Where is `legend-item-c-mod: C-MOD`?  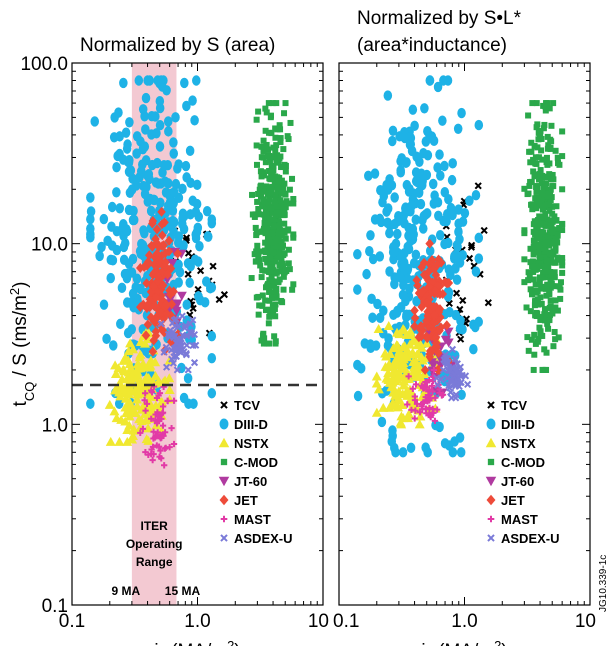
legend-item-c-mod: C-MOD is located at coordinates (516, 462).